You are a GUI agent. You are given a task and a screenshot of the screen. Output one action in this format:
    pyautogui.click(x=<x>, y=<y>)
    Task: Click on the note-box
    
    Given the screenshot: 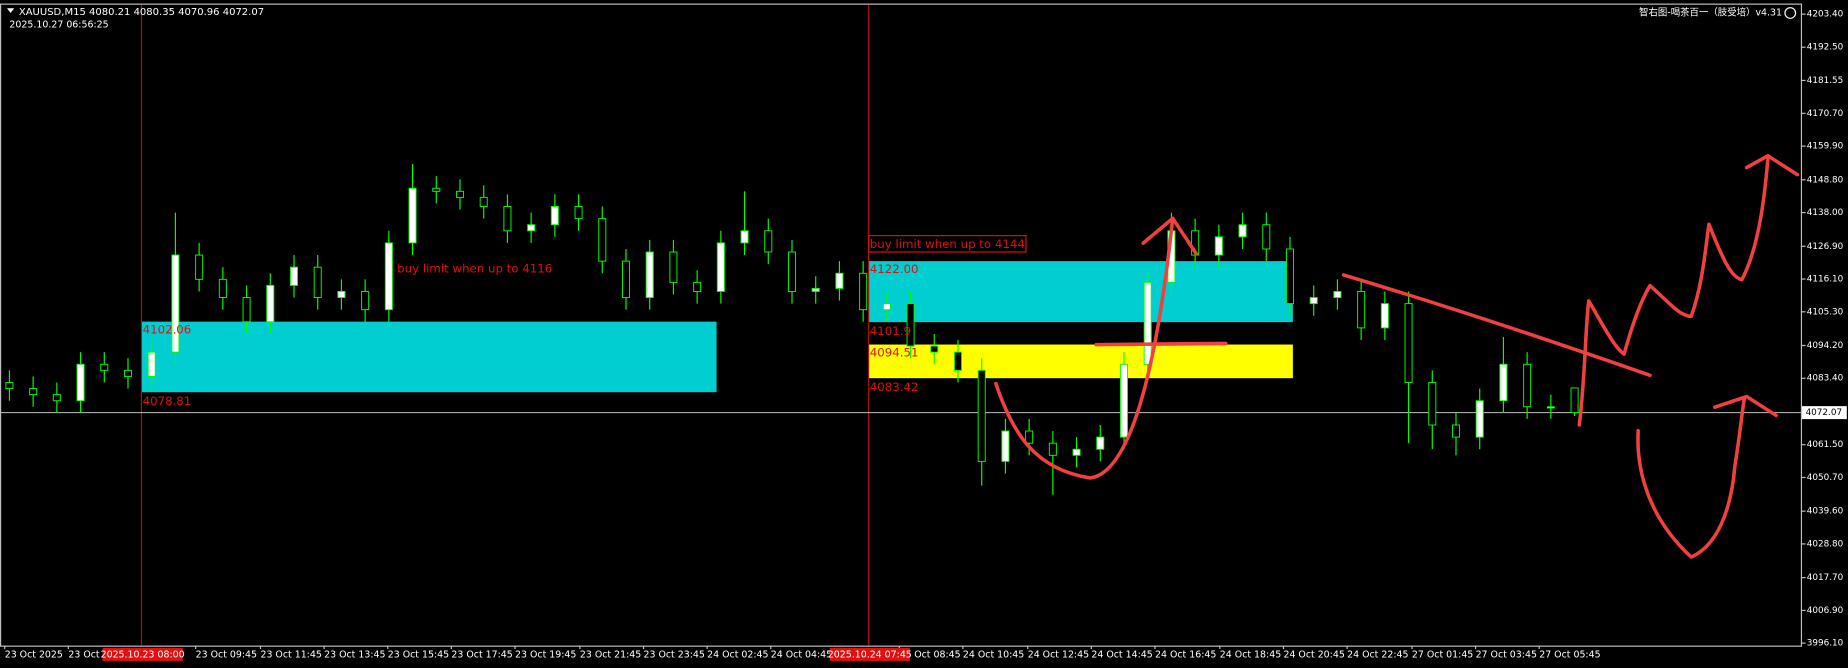 What is the action you would take?
    pyautogui.click(x=947, y=244)
    